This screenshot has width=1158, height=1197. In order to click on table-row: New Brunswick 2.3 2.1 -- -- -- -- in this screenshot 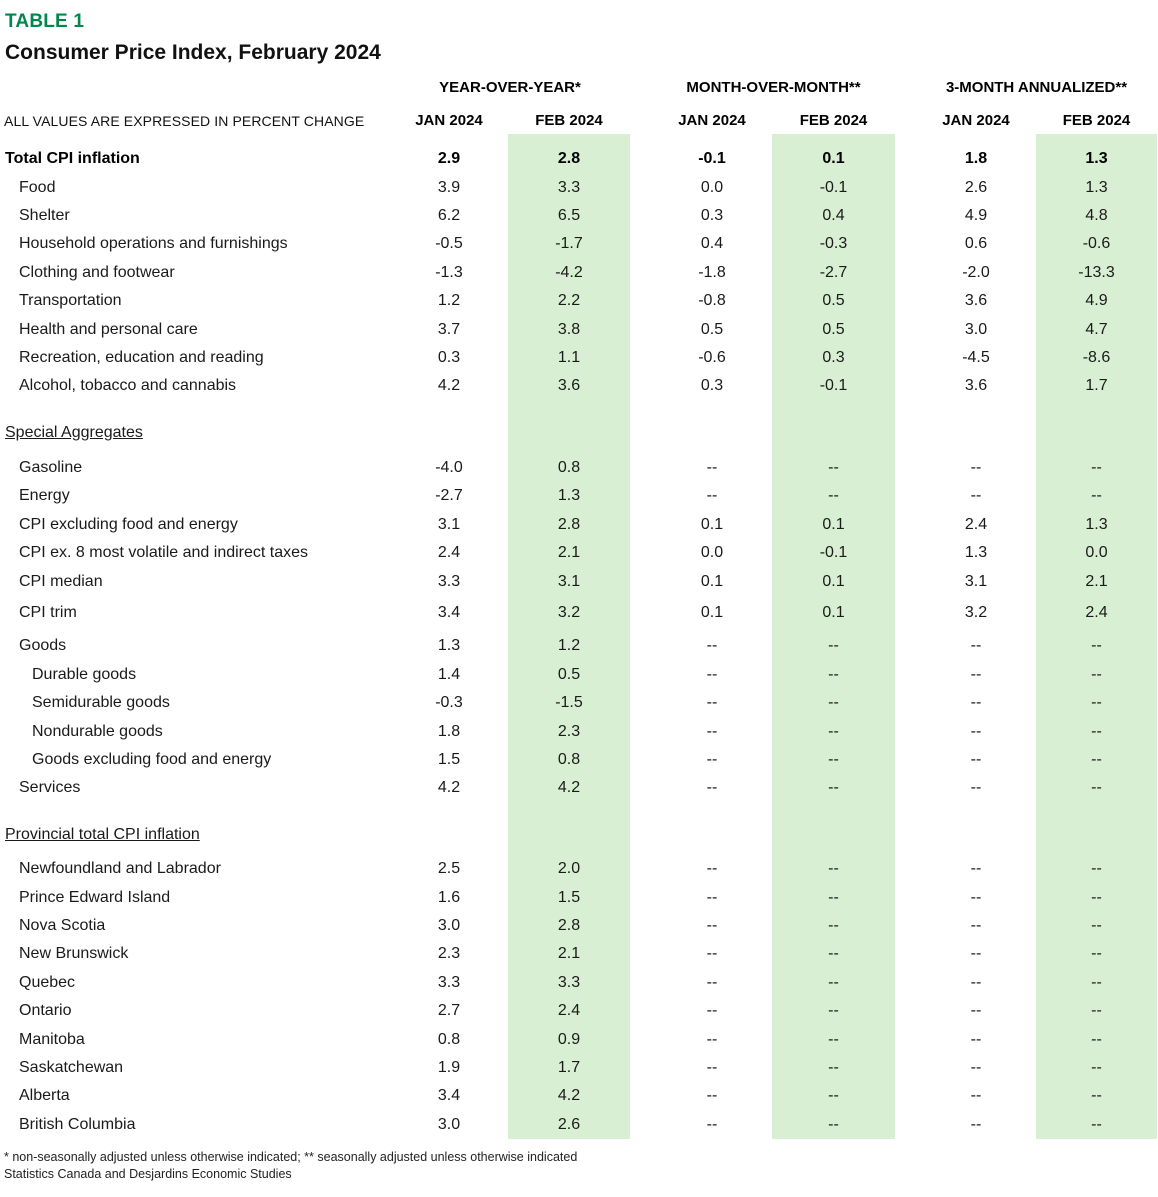, I will do `click(579, 954)`.